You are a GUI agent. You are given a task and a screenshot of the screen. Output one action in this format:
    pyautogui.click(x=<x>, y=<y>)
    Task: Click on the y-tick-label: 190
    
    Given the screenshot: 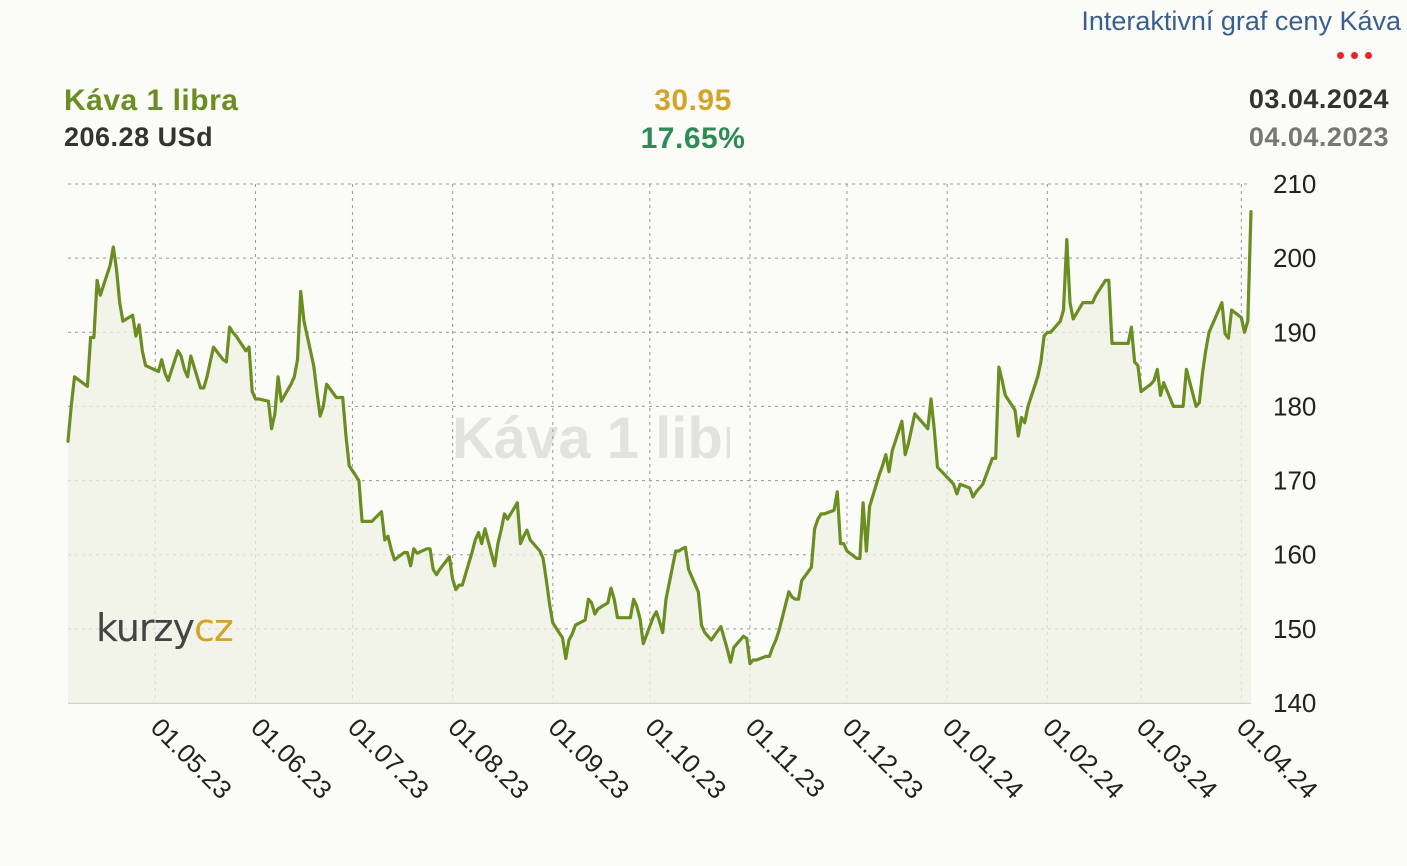 What is the action you would take?
    pyautogui.click(x=1294, y=332)
    